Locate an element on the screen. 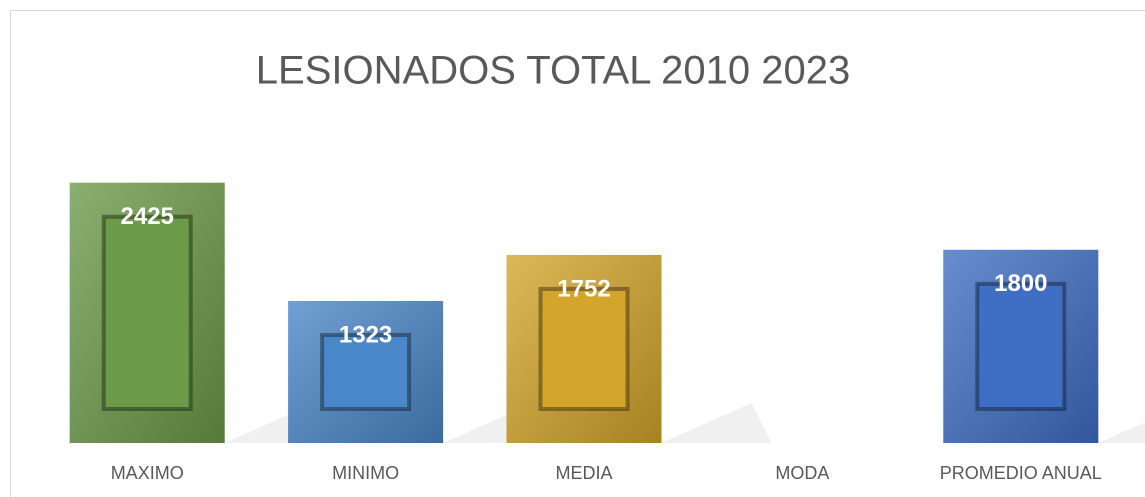 The image size is (1145, 497). data-label: 1800 is located at coordinates (1020, 283).